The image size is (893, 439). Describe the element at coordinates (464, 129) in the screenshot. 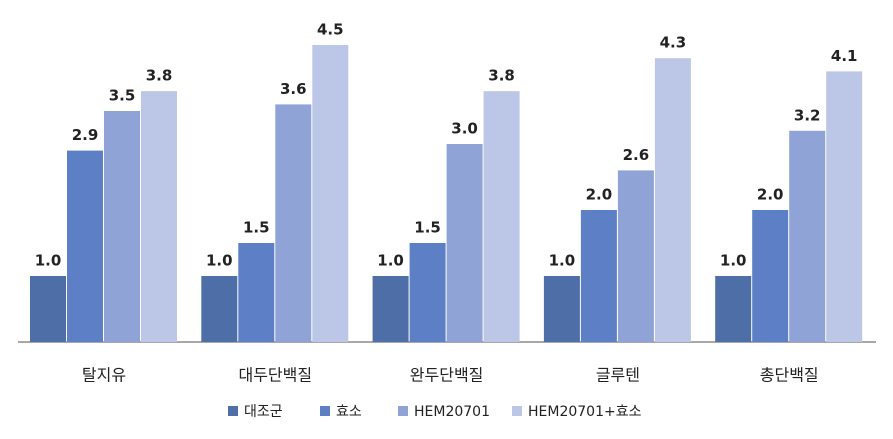

I see `value-label: 3.0` at that location.